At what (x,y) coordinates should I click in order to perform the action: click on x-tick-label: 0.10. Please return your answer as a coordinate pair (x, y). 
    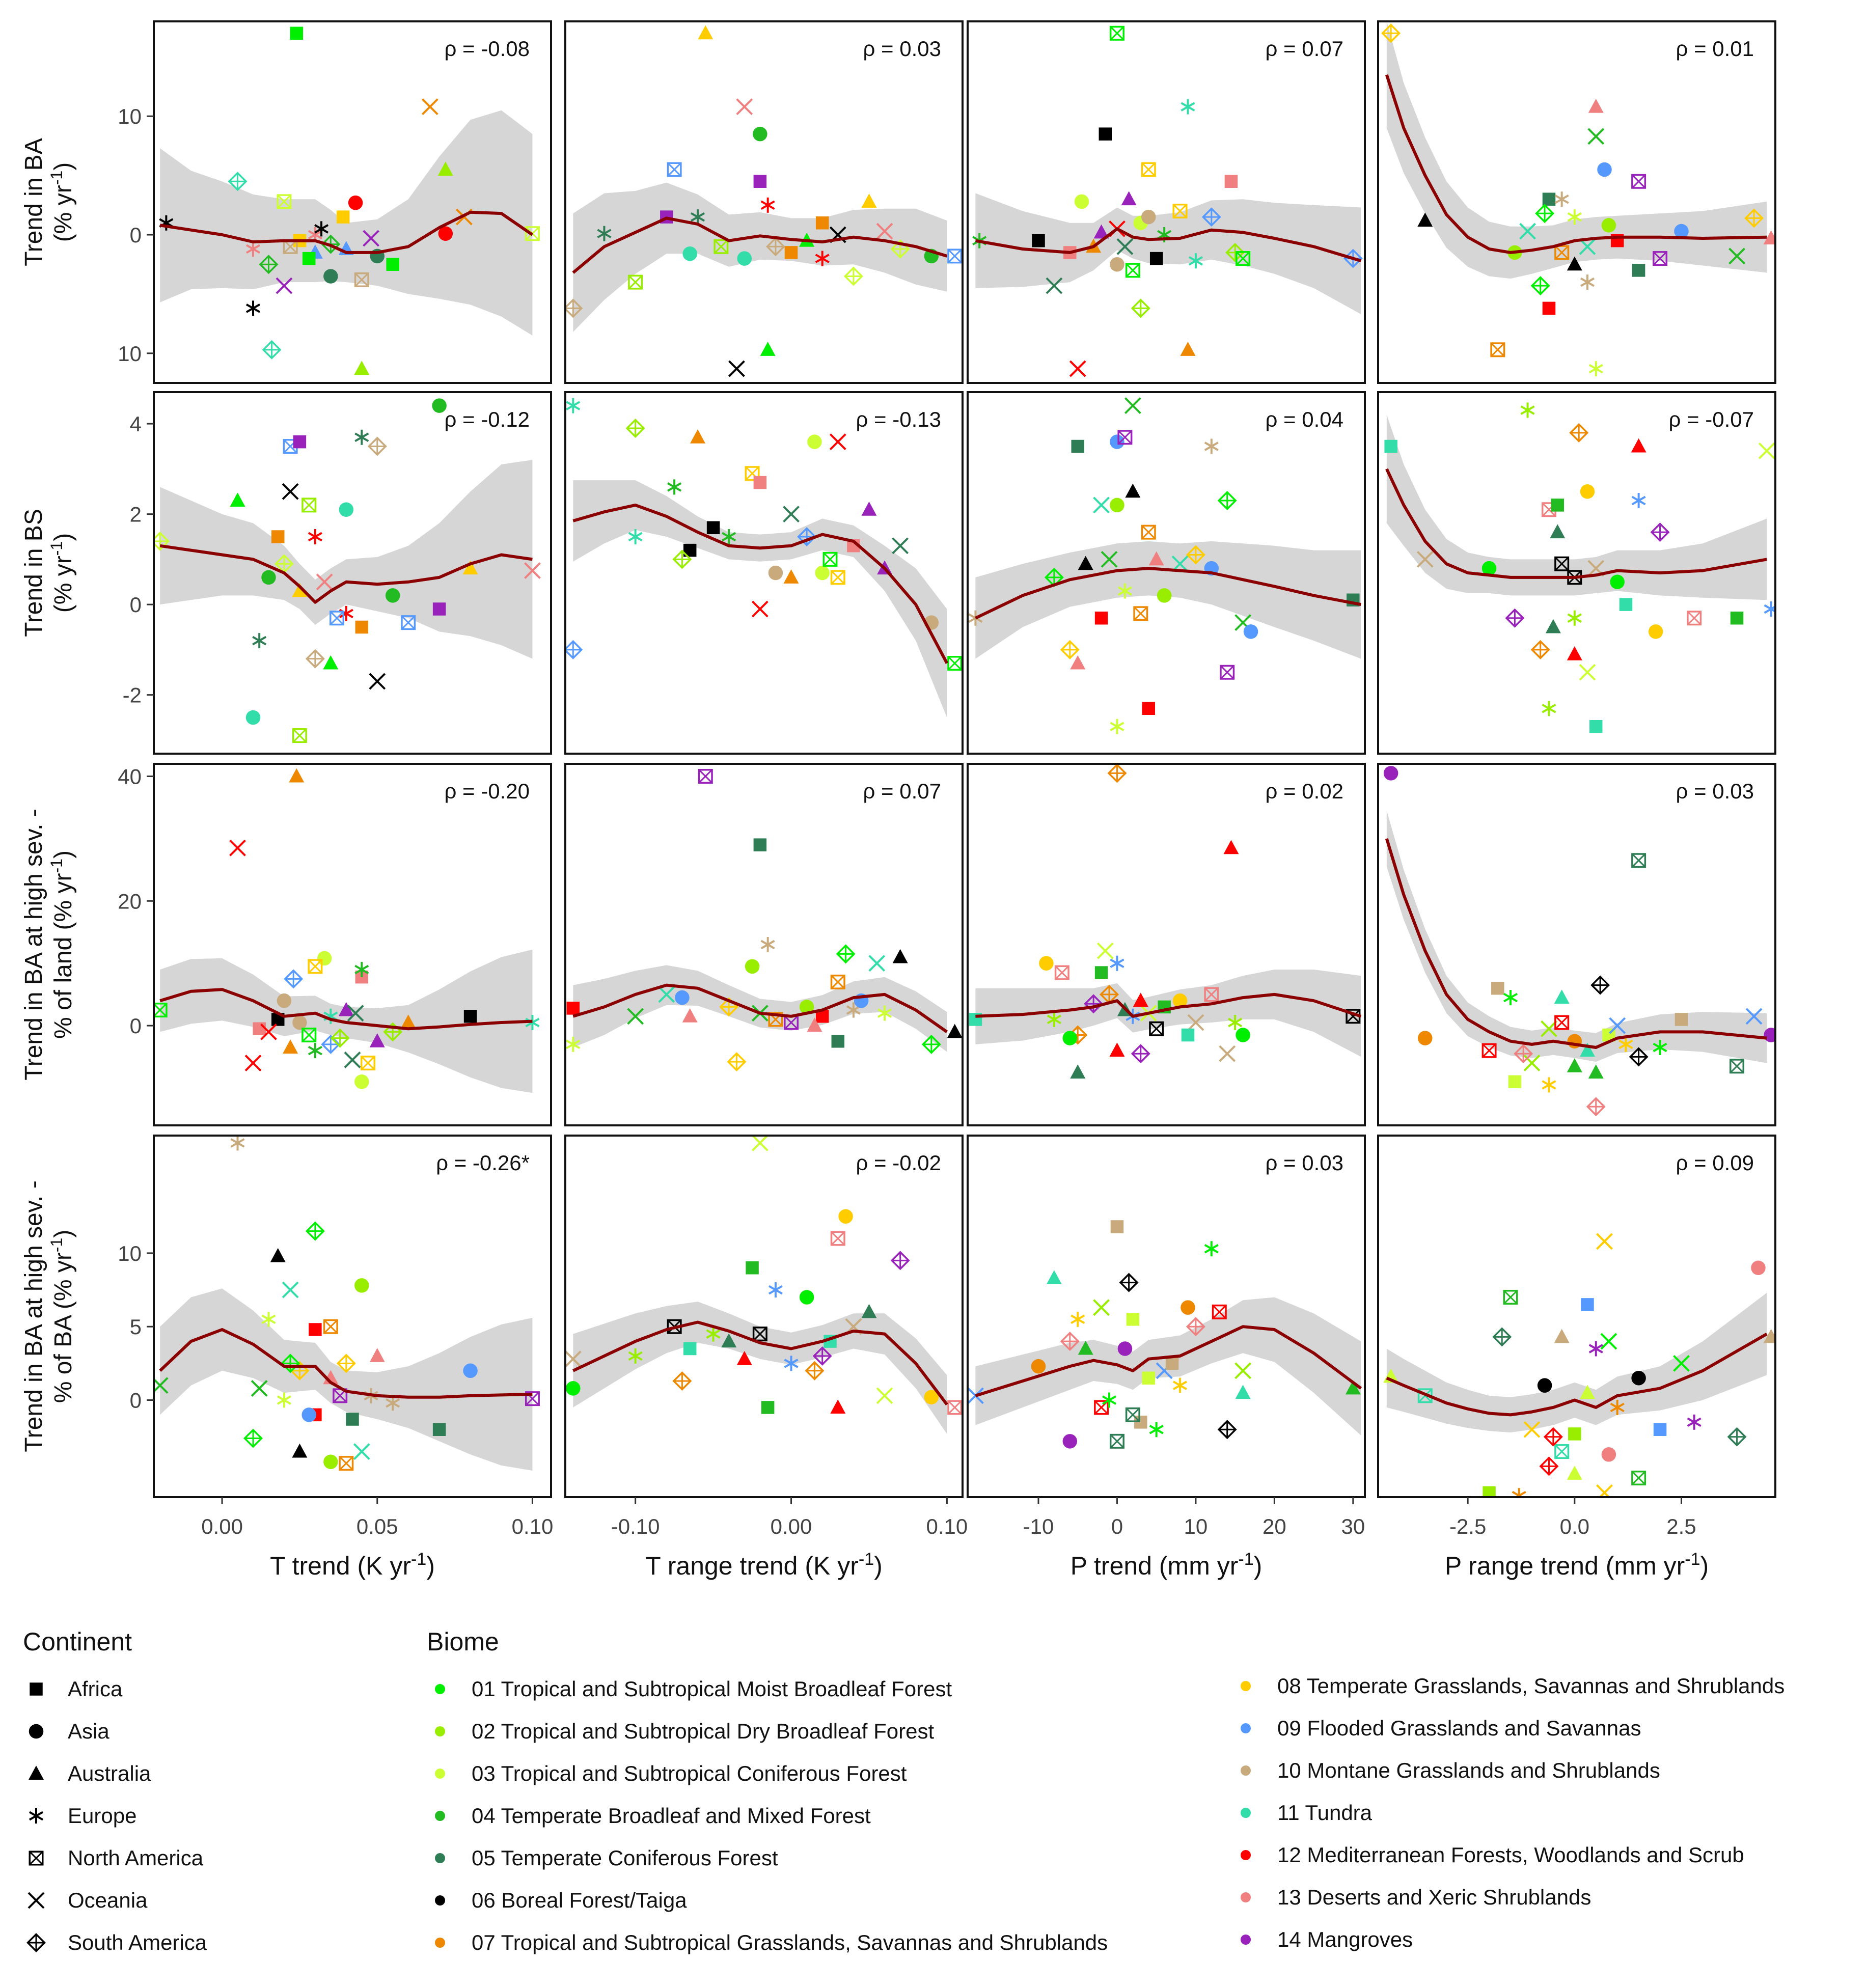
    Looking at the image, I should click on (533, 1526).